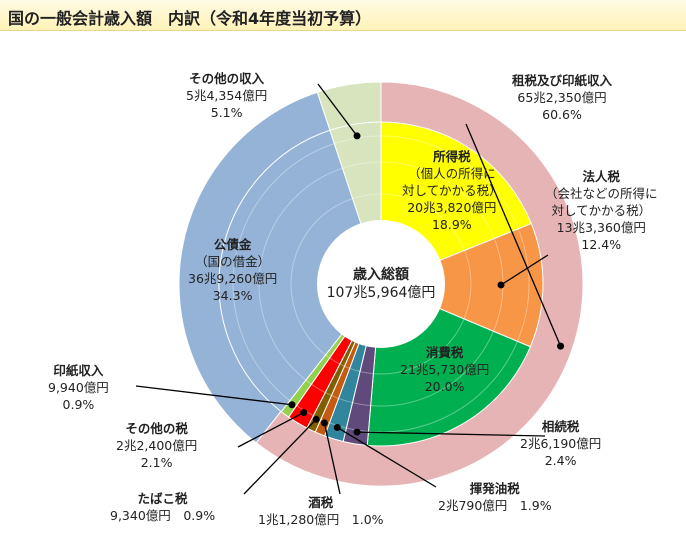 The image size is (686, 538). I want to click on label-hojinzei: 法人税 （会社などの所得に 対してかかる税） 13兆3,360億円 12.4%, so click(601, 210).